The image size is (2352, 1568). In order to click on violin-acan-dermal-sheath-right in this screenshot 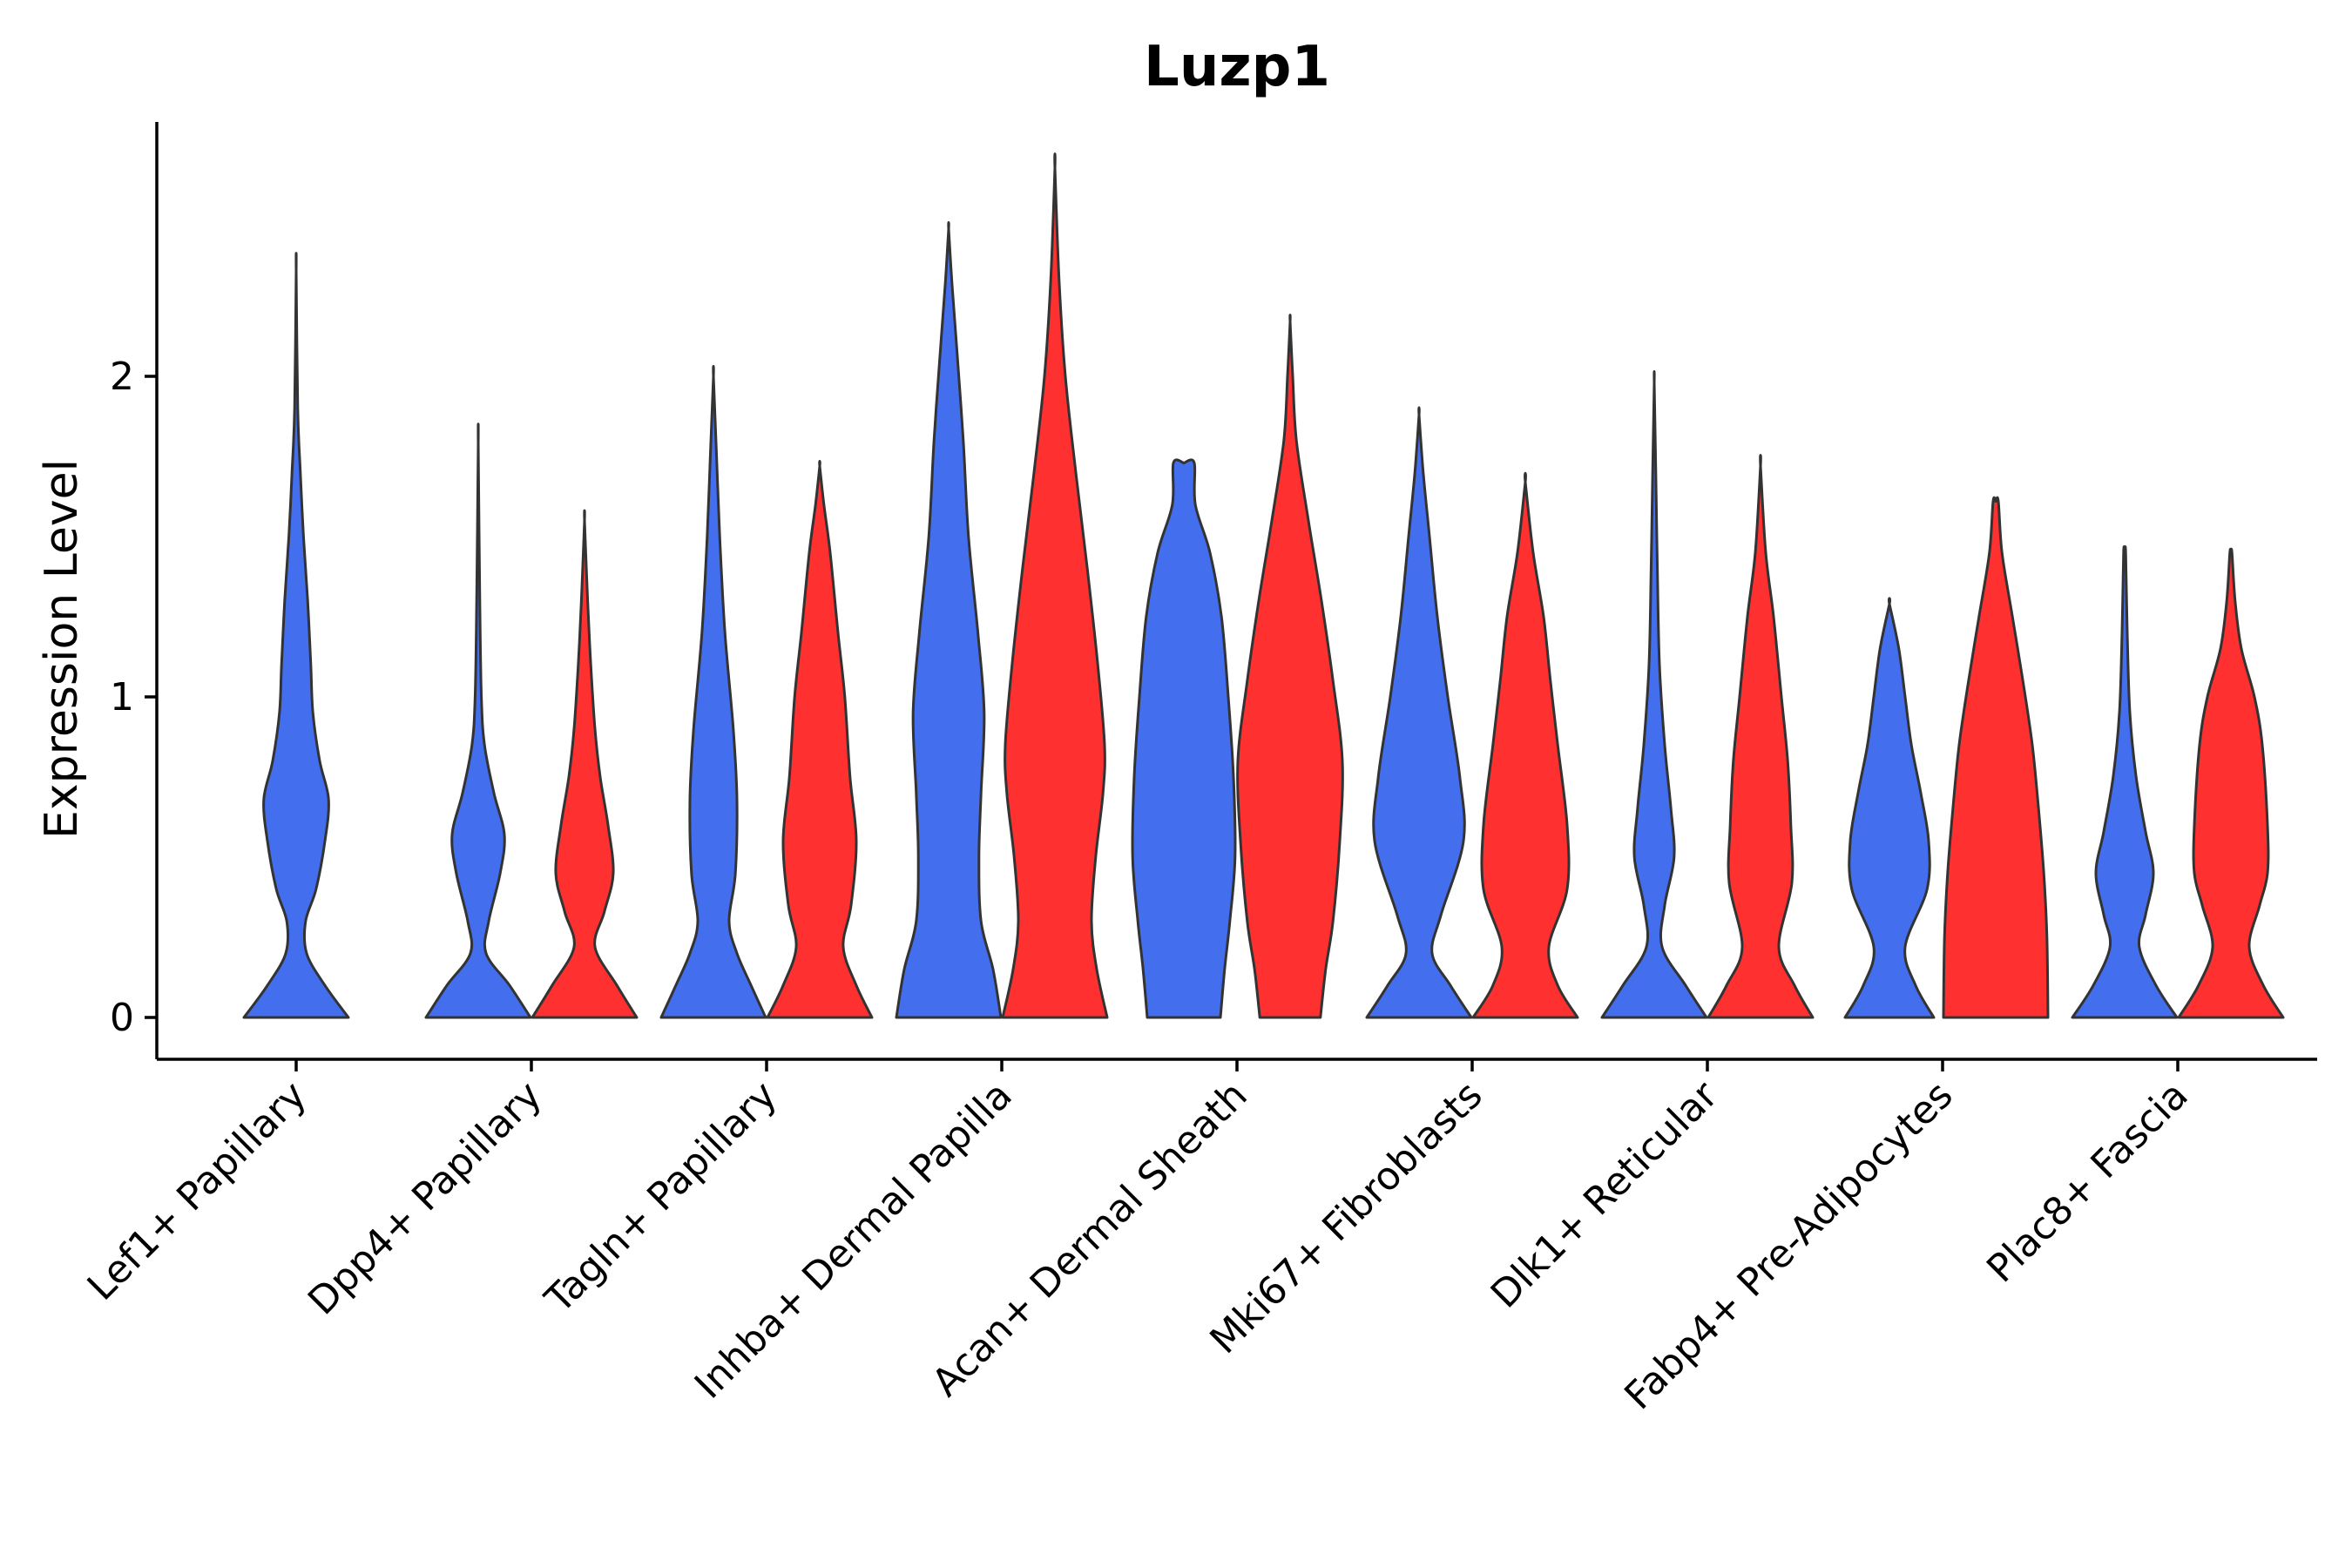, I will do `click(1290, 667)`.